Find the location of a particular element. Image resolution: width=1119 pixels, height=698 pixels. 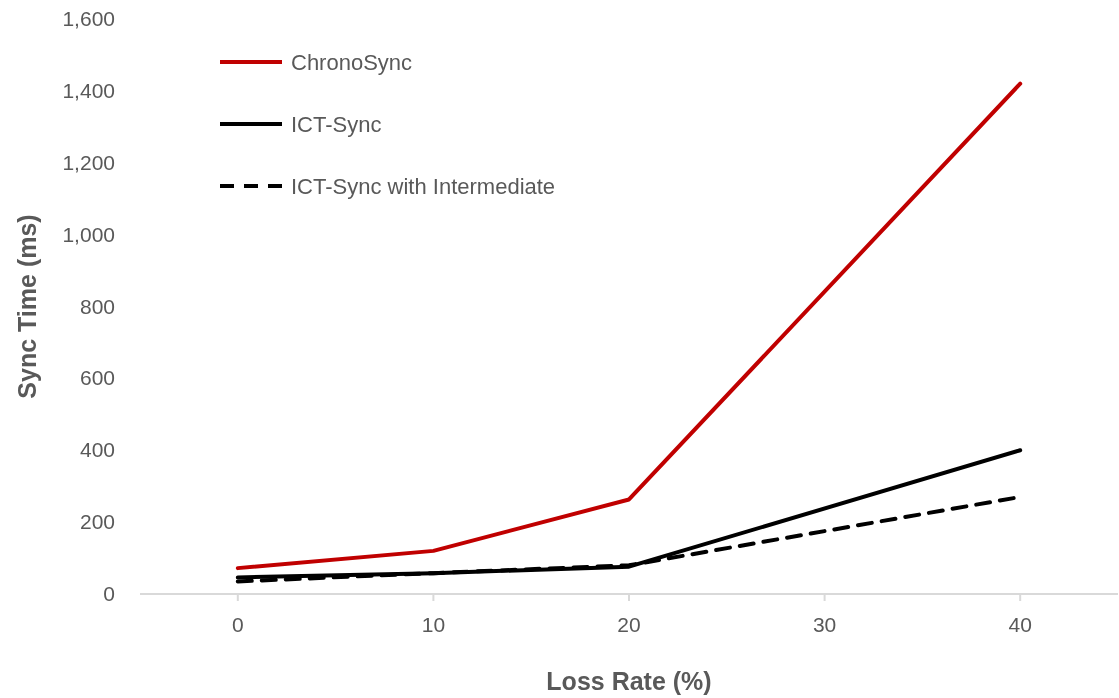

y-tick-label: 200 is located at coordinates (97, 522).